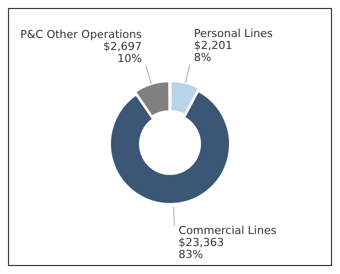 The width and height of the screenshot is (340, 274). Describe the element at coordinates (227, 231) in the screenshot. I see `slice-label: Commercial Lines` at that location.